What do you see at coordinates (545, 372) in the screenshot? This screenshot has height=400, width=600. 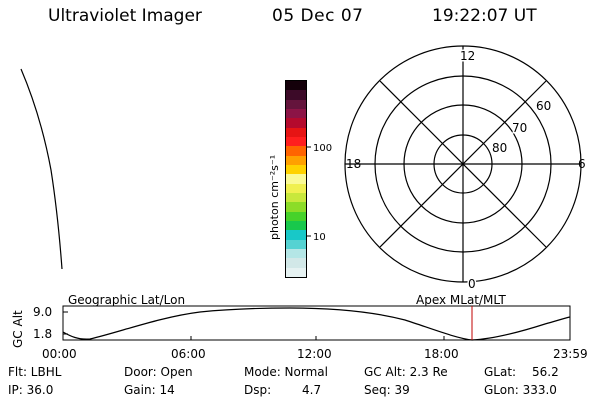 I see `glat-value: 56.2` at bounding box center [545, 372].